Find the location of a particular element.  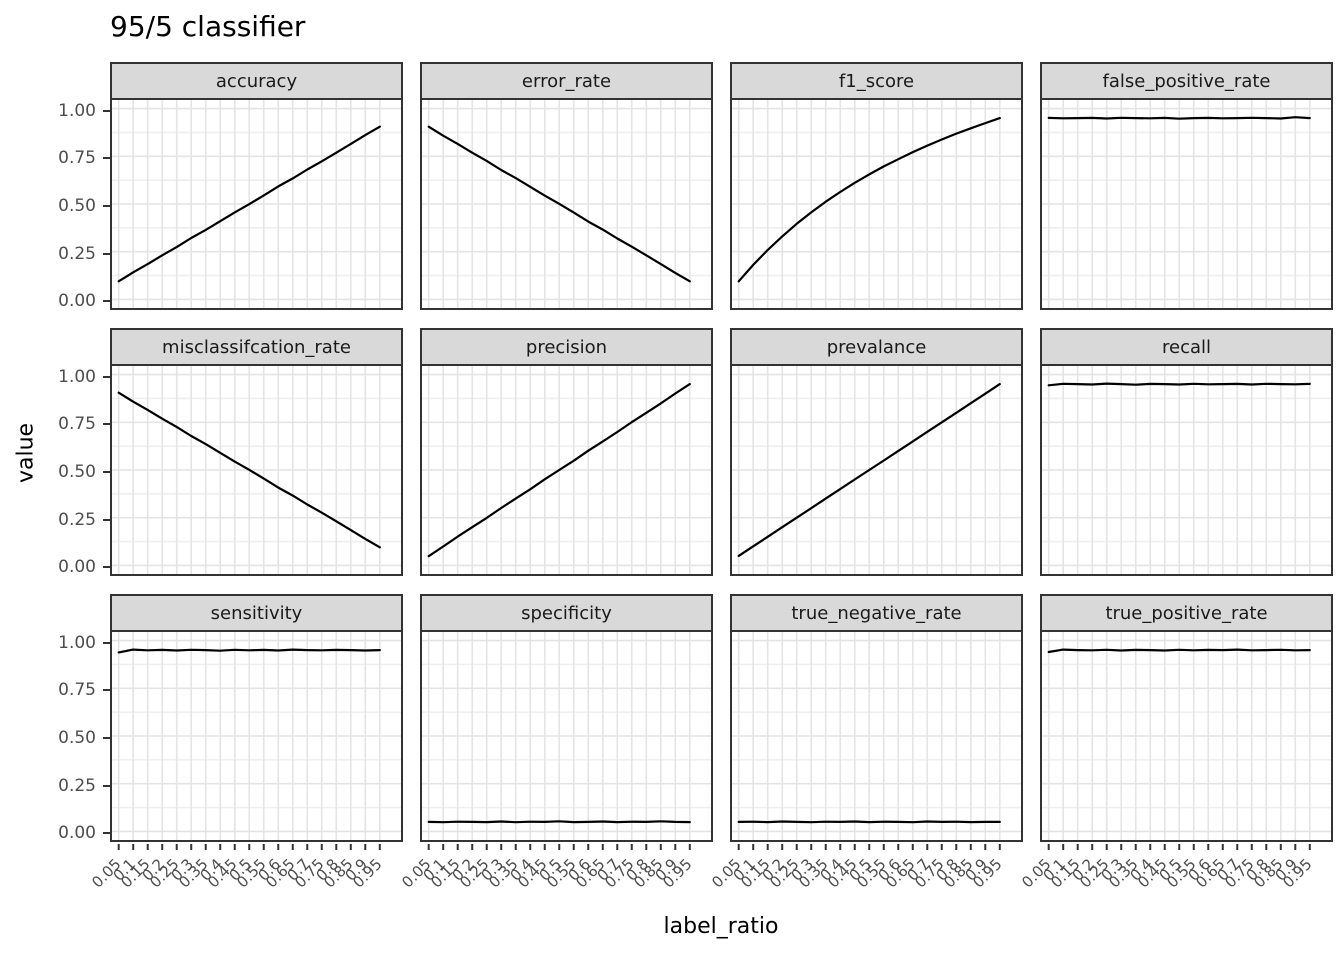

facet-strip: accuracy is located at coordinates (256, 81).